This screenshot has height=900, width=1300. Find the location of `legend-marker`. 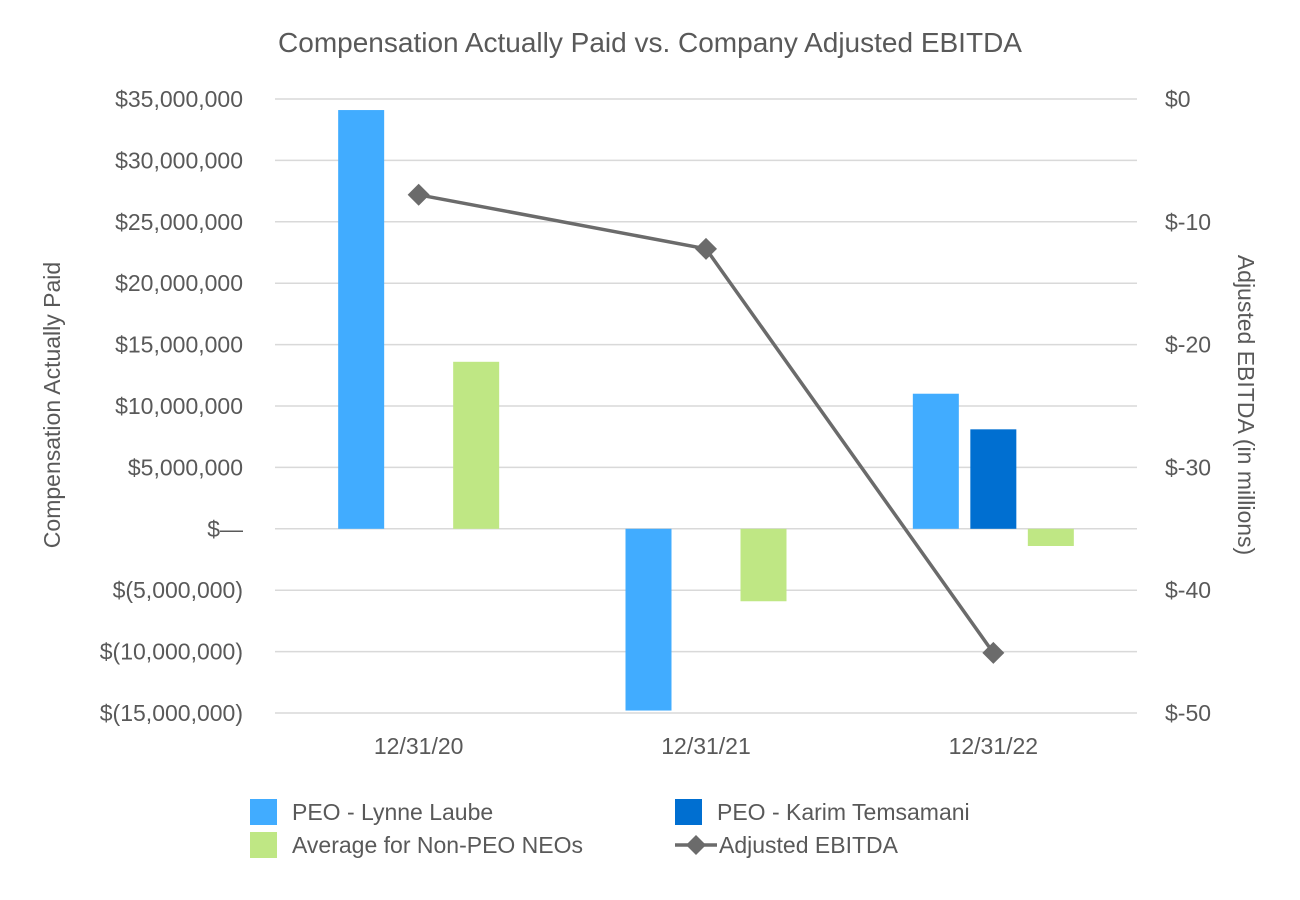

legend-marker is located at coordinates (696, 845).